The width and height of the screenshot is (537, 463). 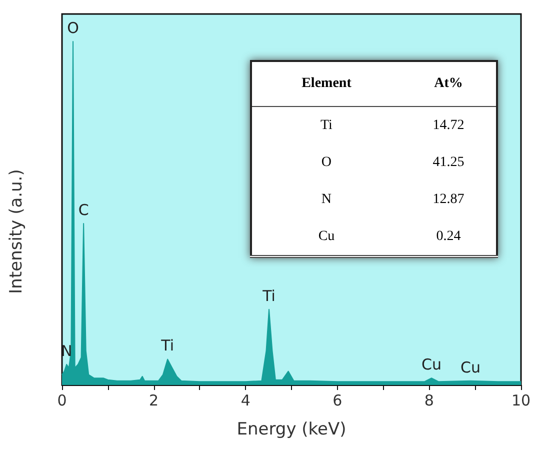 What do you see at coordinates (449, 199) in the screenshot?
I see `annotation: 12.87` at bounding box center [449, 199].